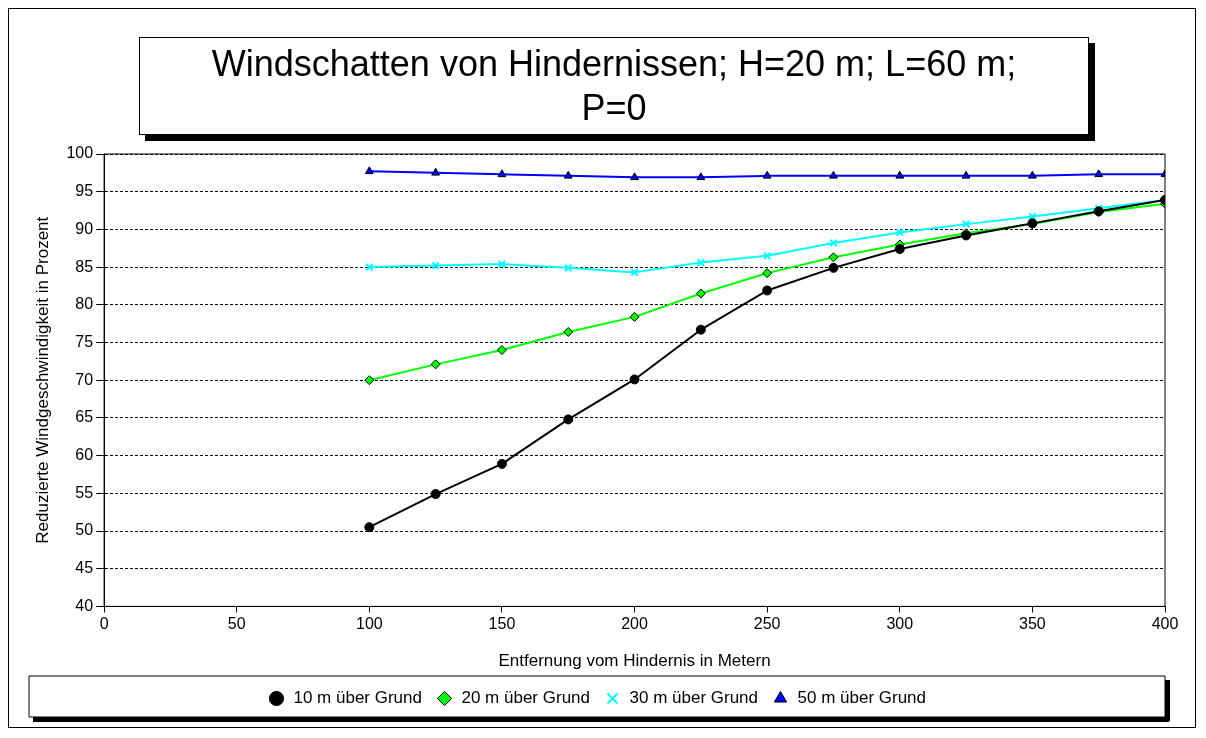 This screenshot has height=738, width=1206. What do you see at coordinates (634, 624) in the screenshot?
I see `x-tick-label: 200` at bounding box center [634, 624].